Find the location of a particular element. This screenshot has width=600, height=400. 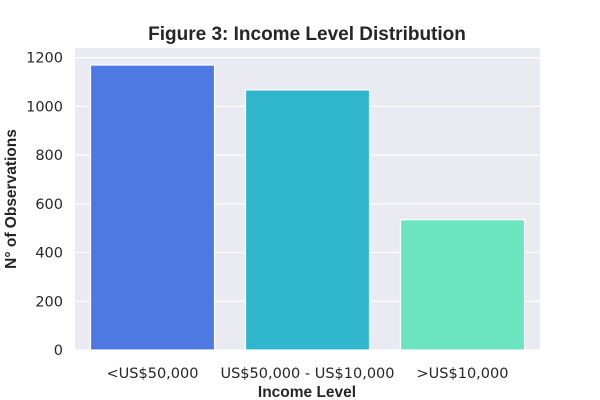

y-tick-label: 1000 is located at coordinates (44, 107).